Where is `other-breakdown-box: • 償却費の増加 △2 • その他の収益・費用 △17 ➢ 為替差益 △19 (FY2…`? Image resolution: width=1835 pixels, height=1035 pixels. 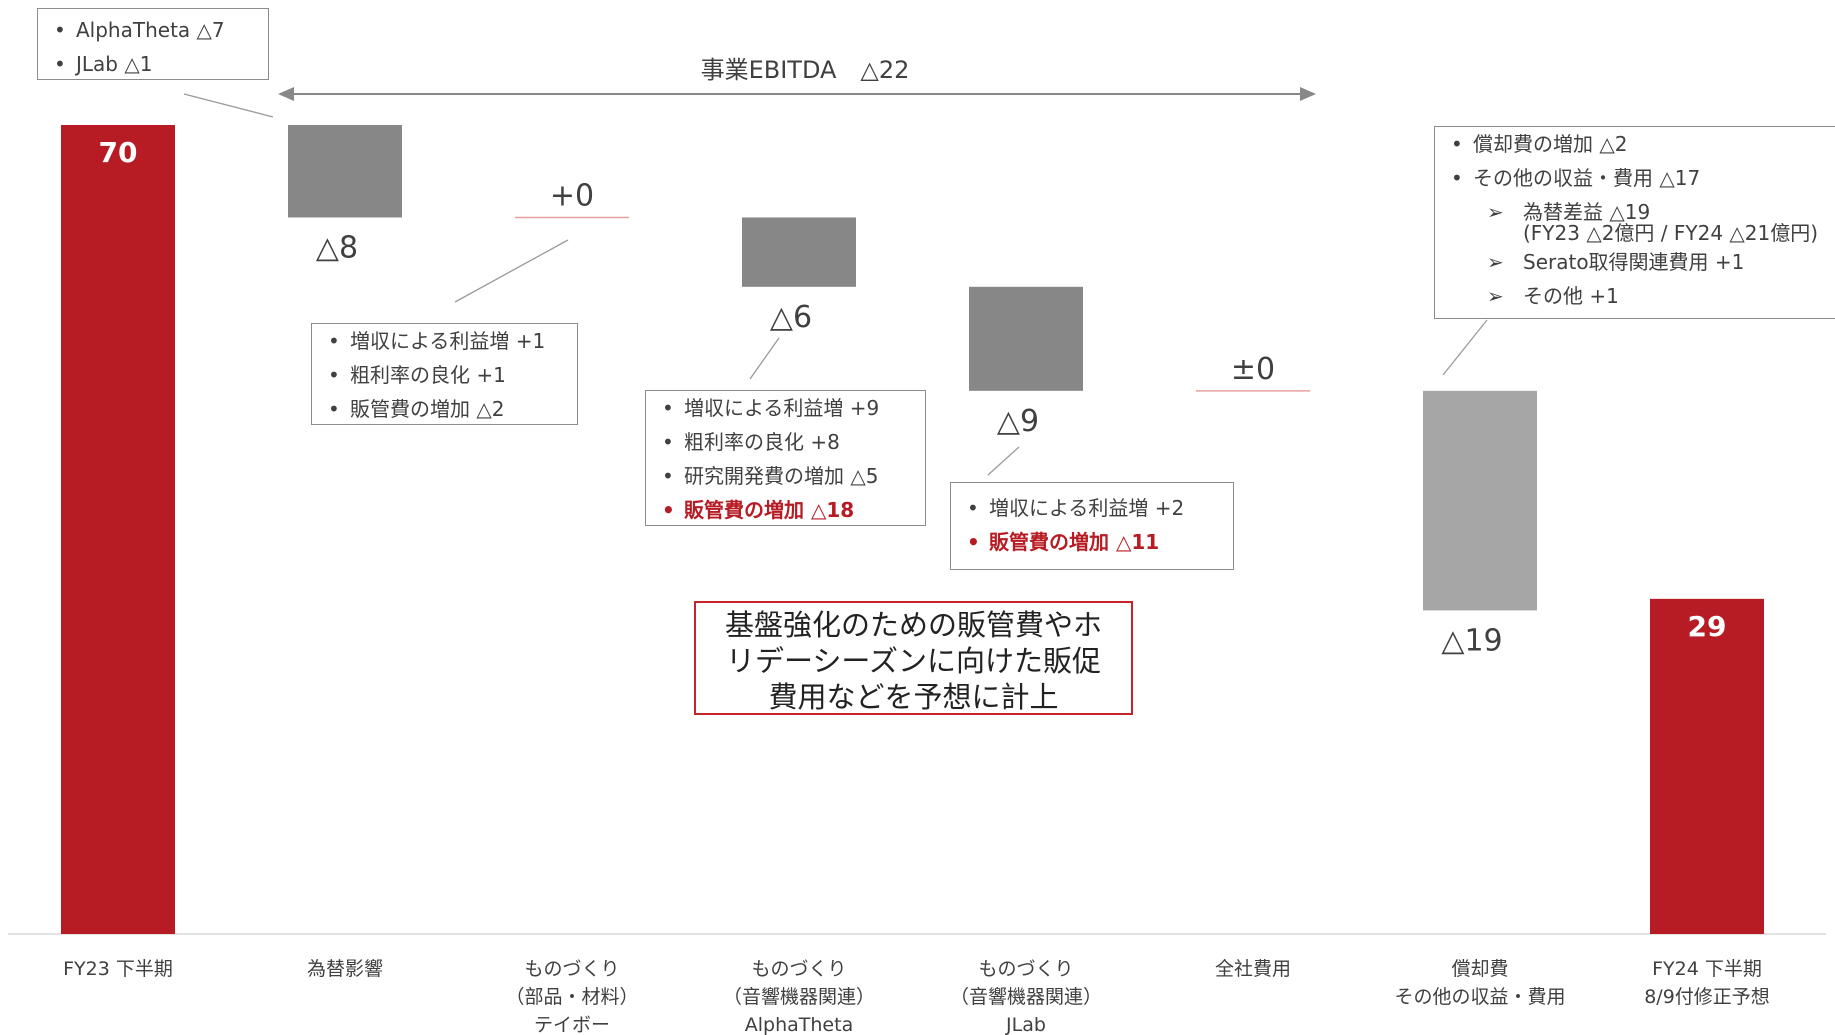 other-breakdown-box: • 償却費の増加 △2 • その他の収益・費用 △17 ➢ 為替差益 △19 (FY2… is located at coordinates (1634, 222).